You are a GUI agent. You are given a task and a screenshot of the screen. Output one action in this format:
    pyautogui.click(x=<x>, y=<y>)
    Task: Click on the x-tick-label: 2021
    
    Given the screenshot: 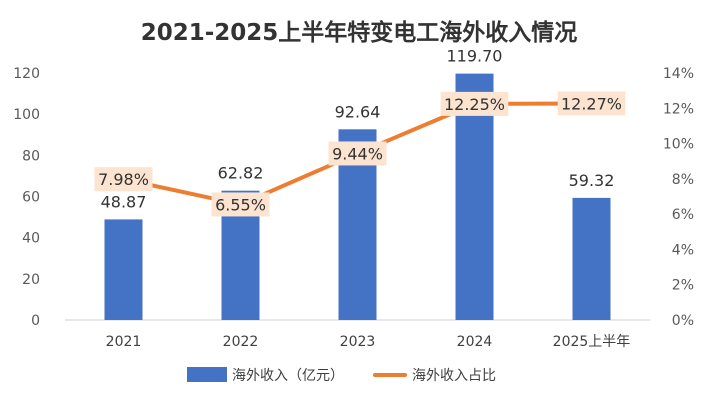 What is the action you would take?
    pyautogui.click(x=124, y=342)
    